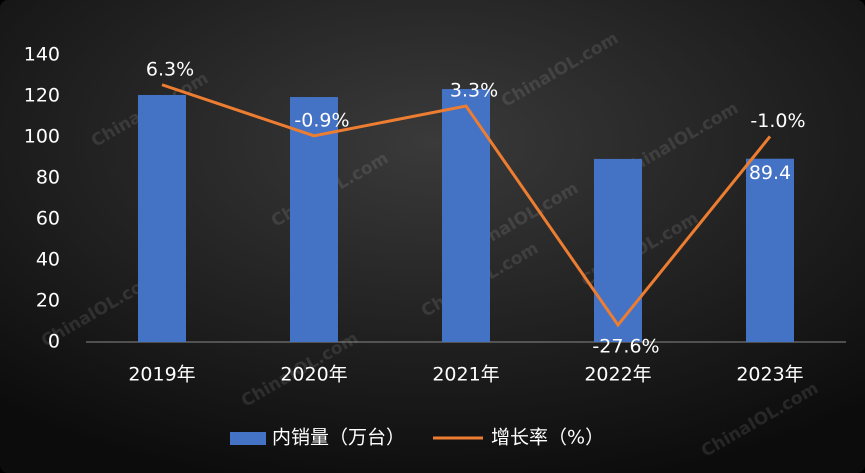 The width and height of the screenshot is (865, 473). Describe the element at coordinates (547, 438) in the screenshot. I see `legend-label: 增长率（%）` at that location.